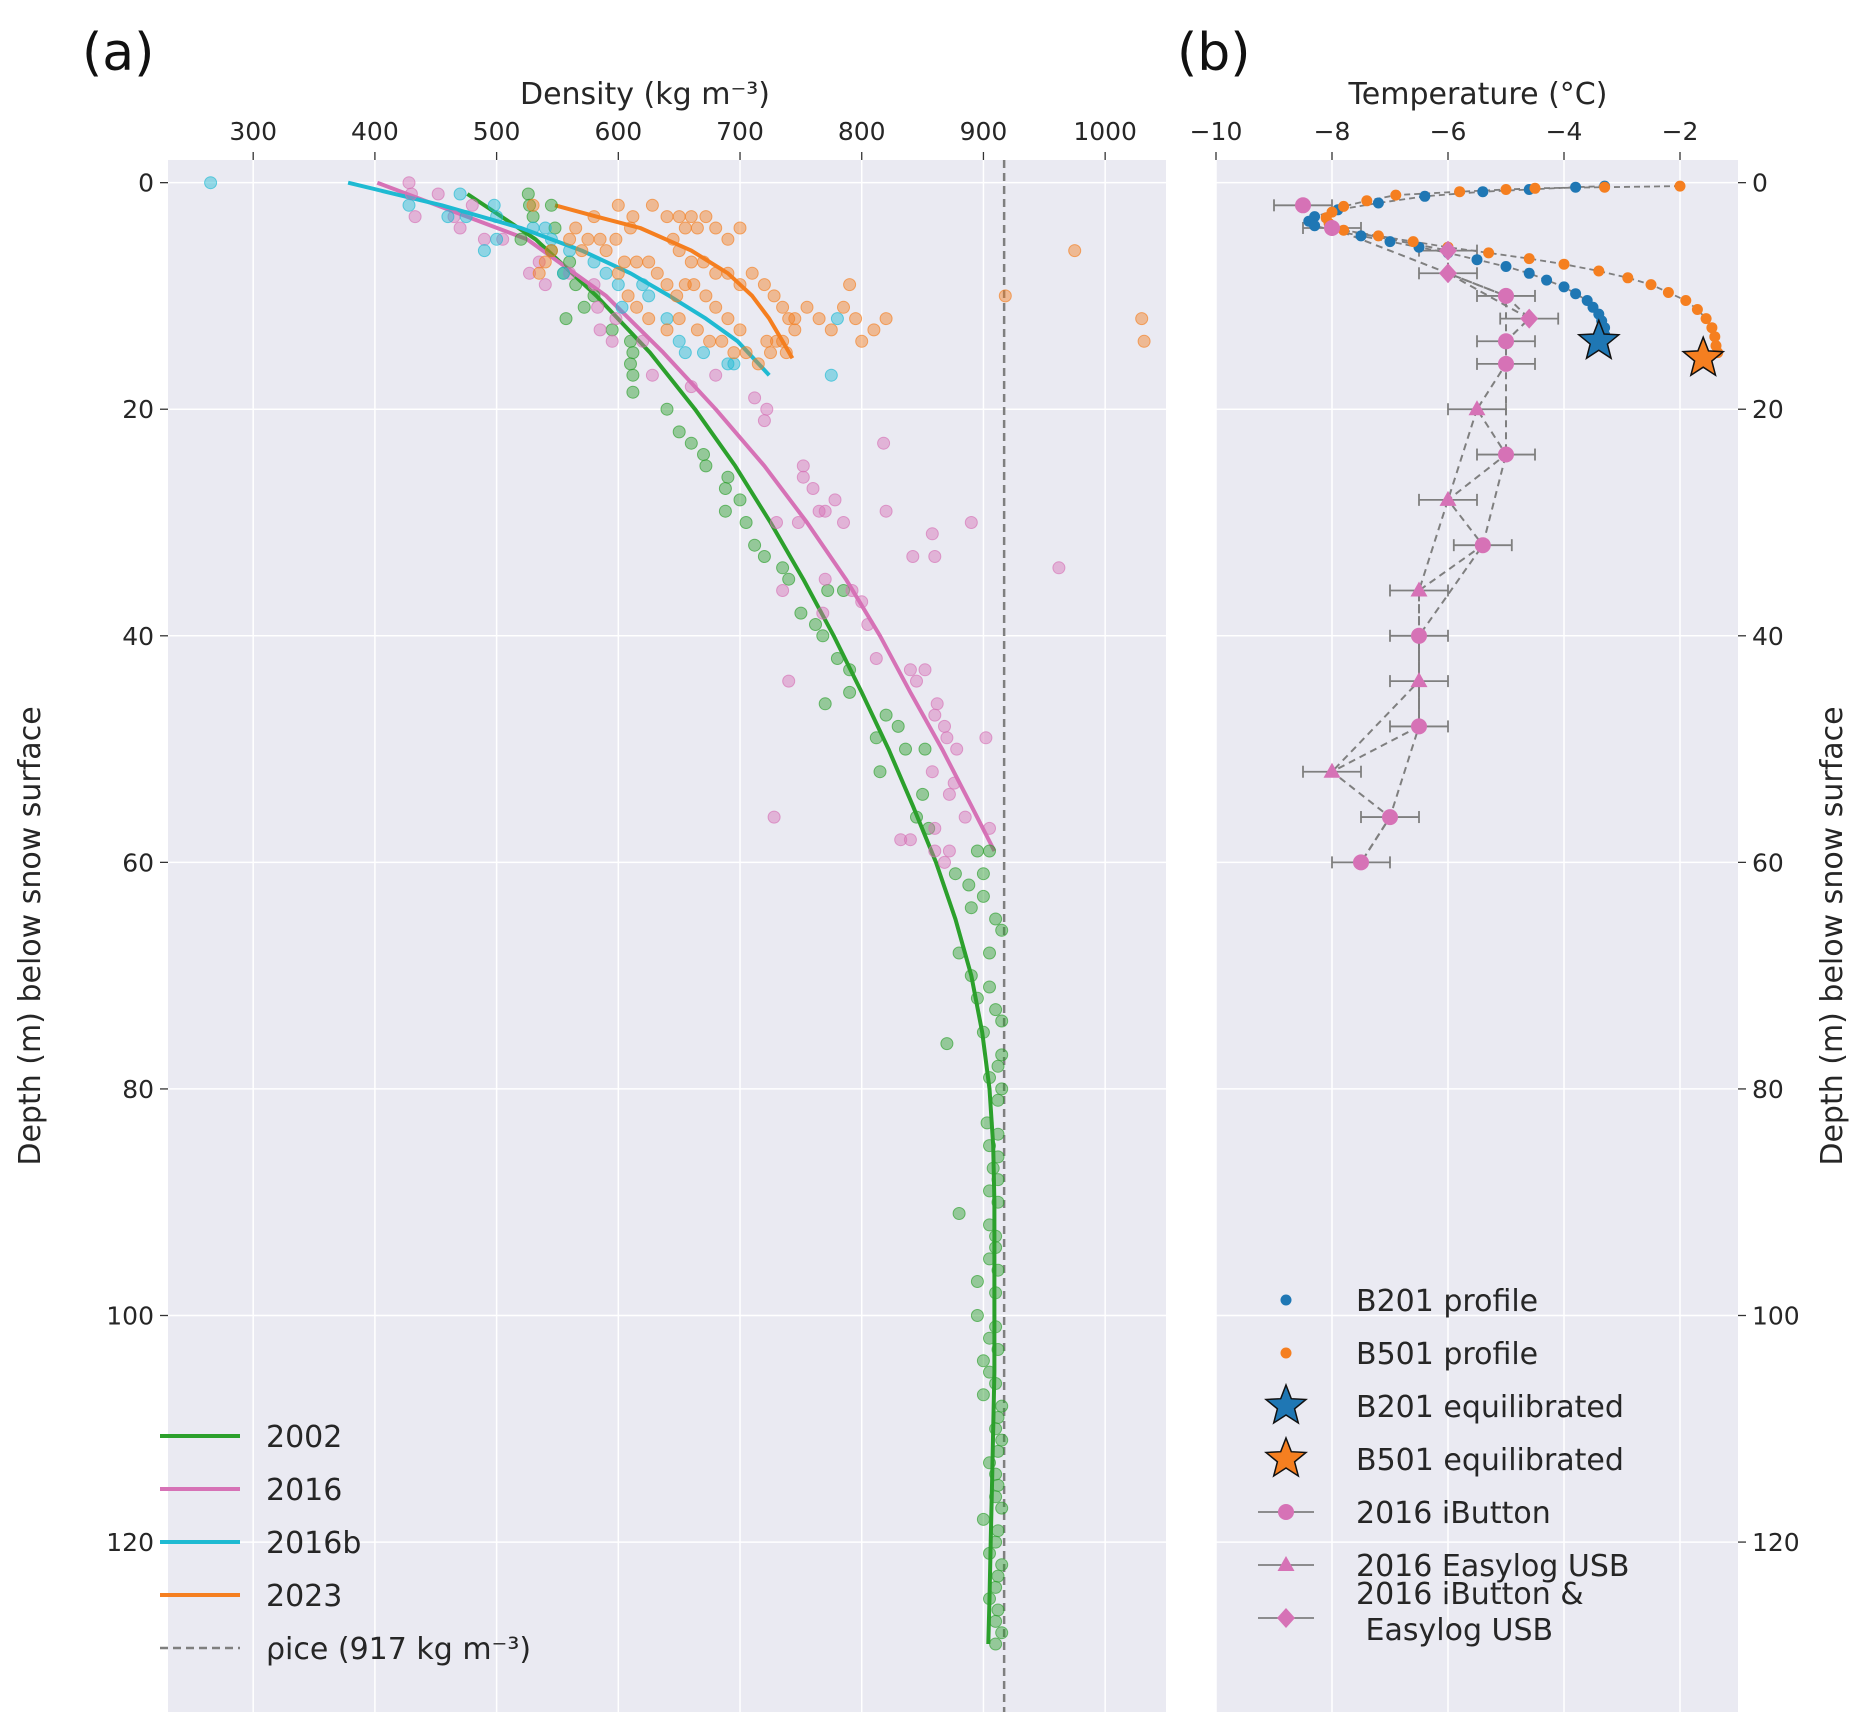  Describe the element at coordinates (618, 131) in the screenshot. I see `x-tick-label: 600` at that location.